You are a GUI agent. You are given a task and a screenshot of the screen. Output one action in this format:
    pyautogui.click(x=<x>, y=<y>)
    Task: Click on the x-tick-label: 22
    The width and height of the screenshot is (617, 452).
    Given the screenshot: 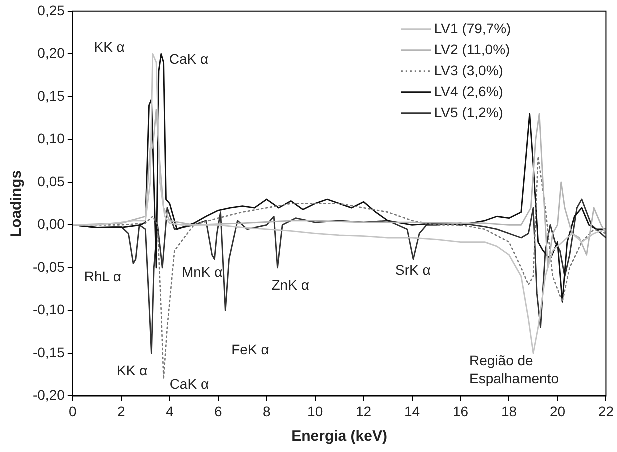 What is the action you would take?
    pyautogui.click(x=606, y=411)
    